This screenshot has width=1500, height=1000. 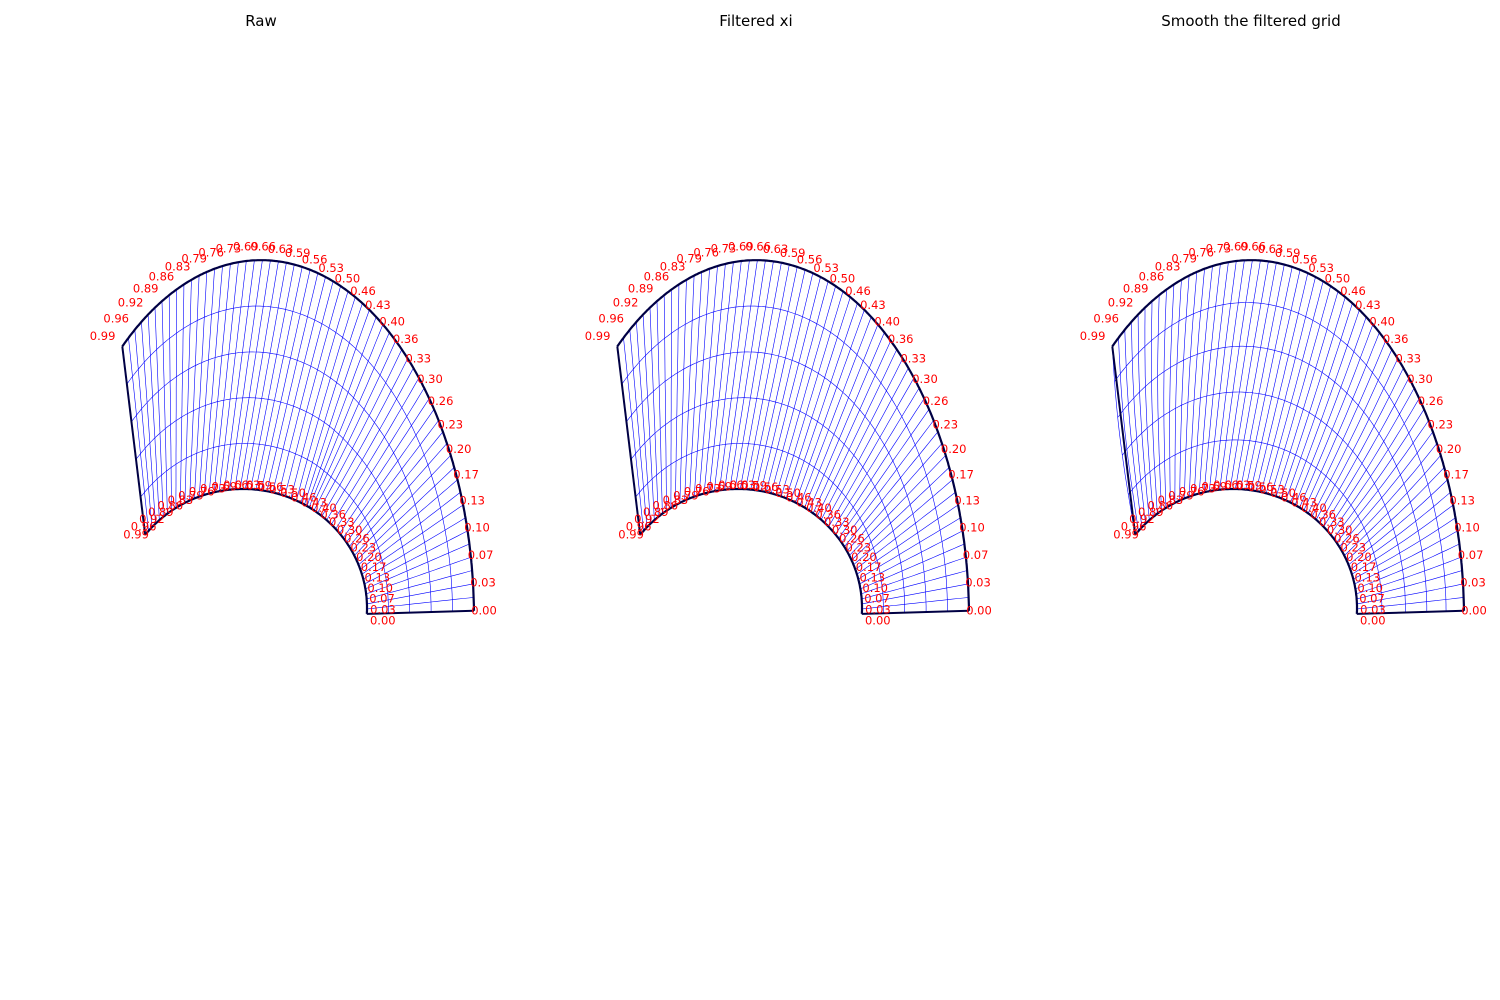 I want to click on inner-boundary-label: 0.53, so click(x=282, y=490).